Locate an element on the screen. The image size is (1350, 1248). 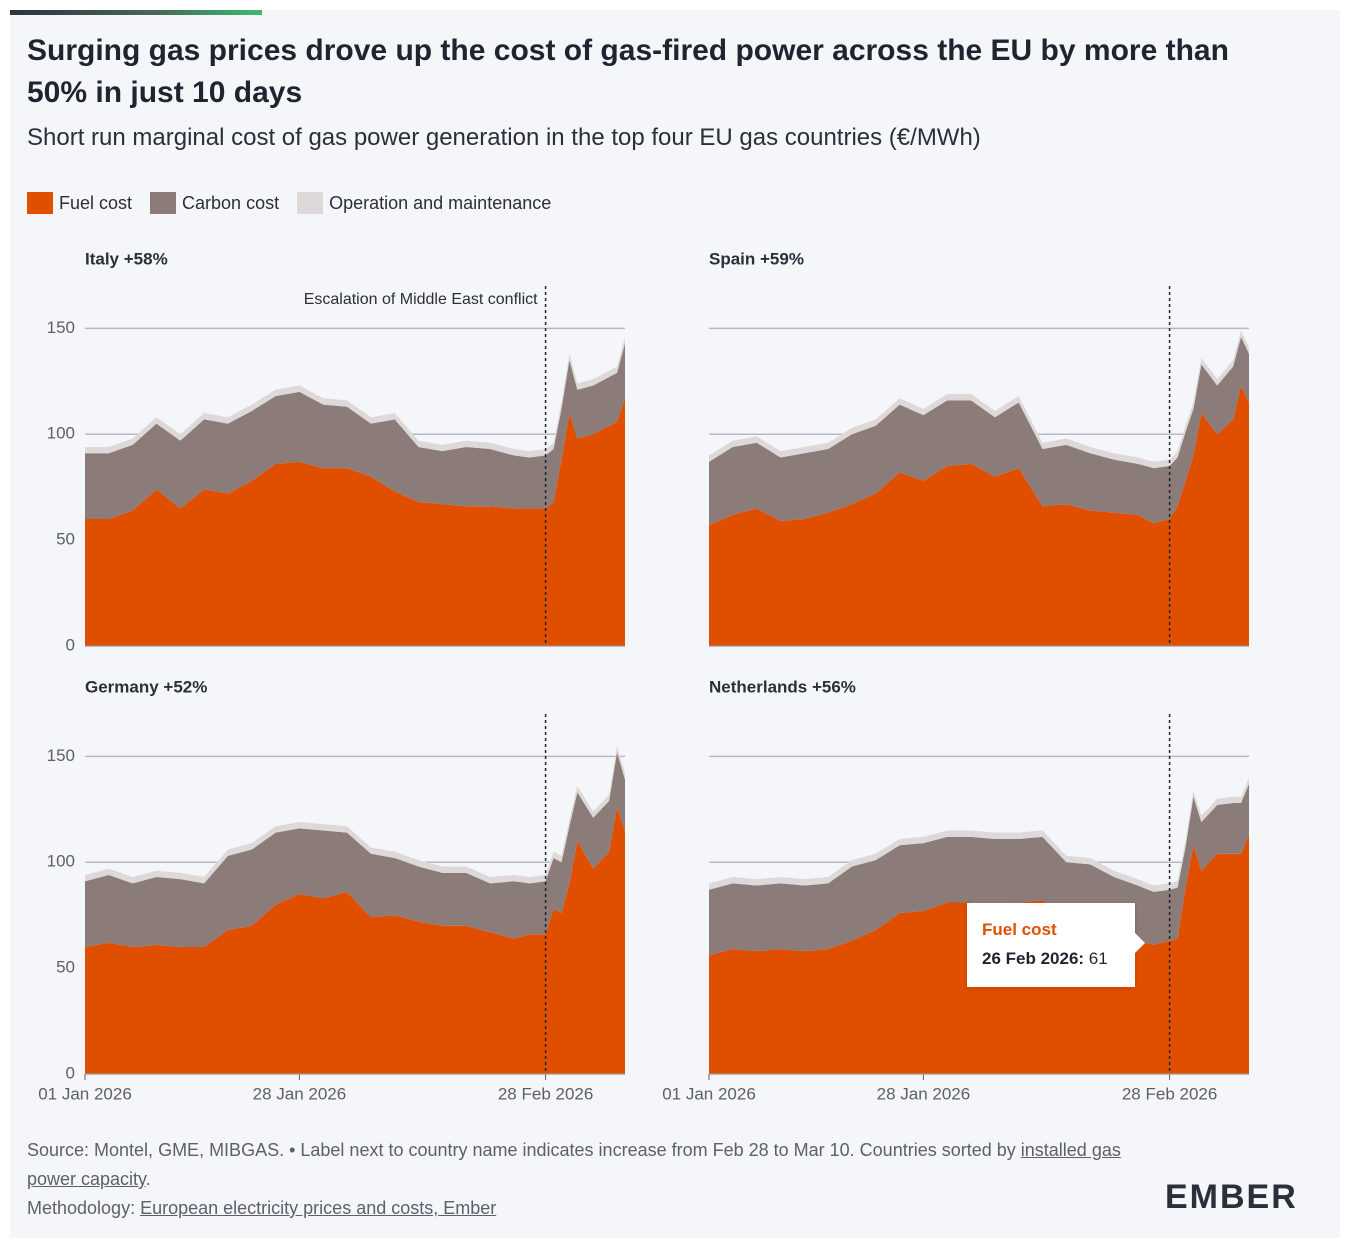
logo: EMBER is located at coordinates (1231, 1197).